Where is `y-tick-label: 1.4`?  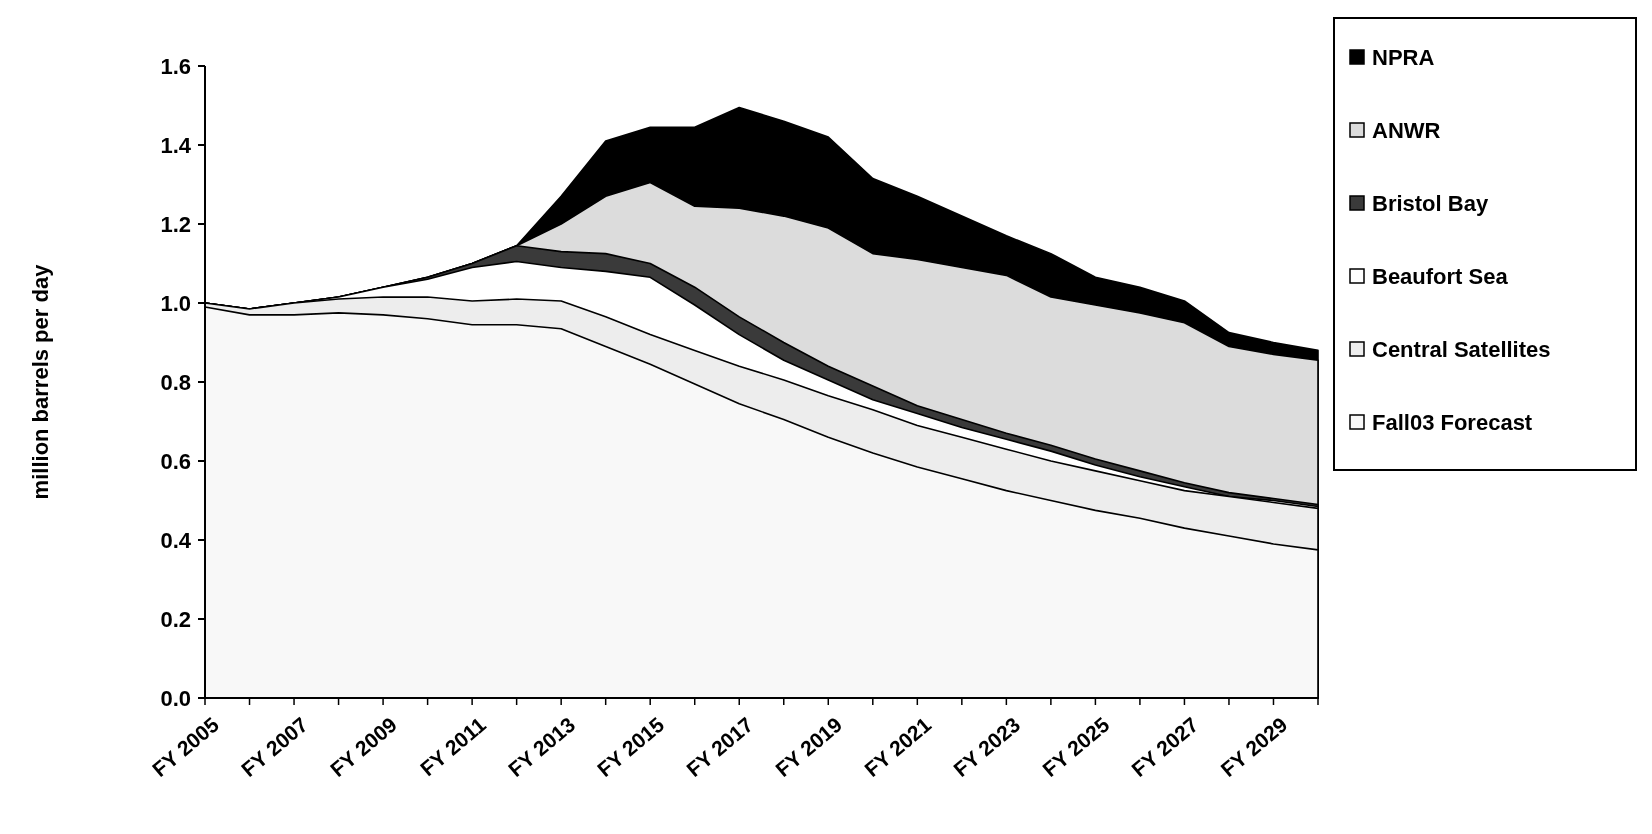 y-tick-label: 1.4 is located at coordinates (176, 145).